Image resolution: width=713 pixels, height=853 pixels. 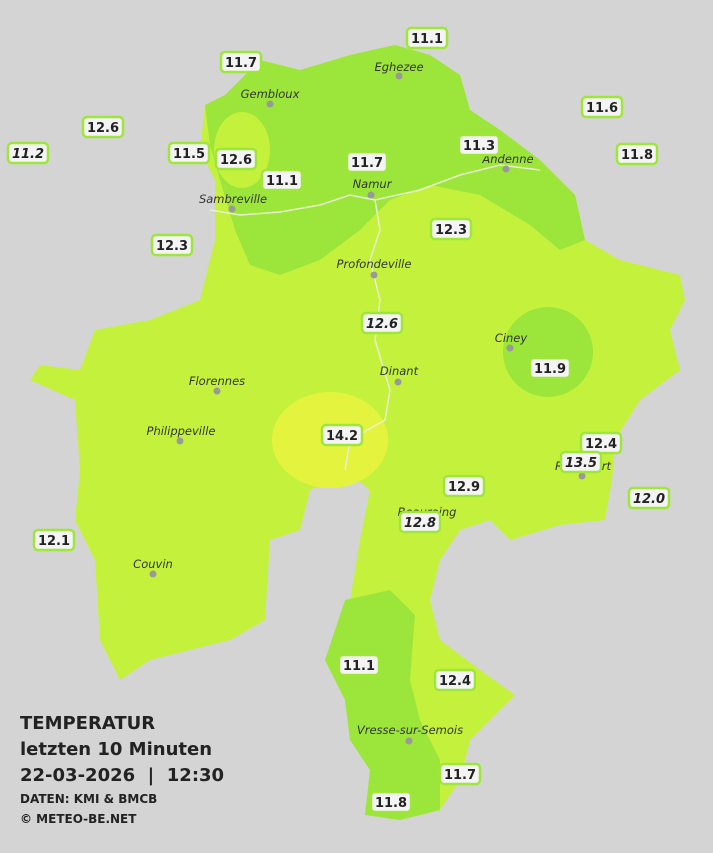 I want to click on city-name: Sambreville, so click(x=233, y=199).